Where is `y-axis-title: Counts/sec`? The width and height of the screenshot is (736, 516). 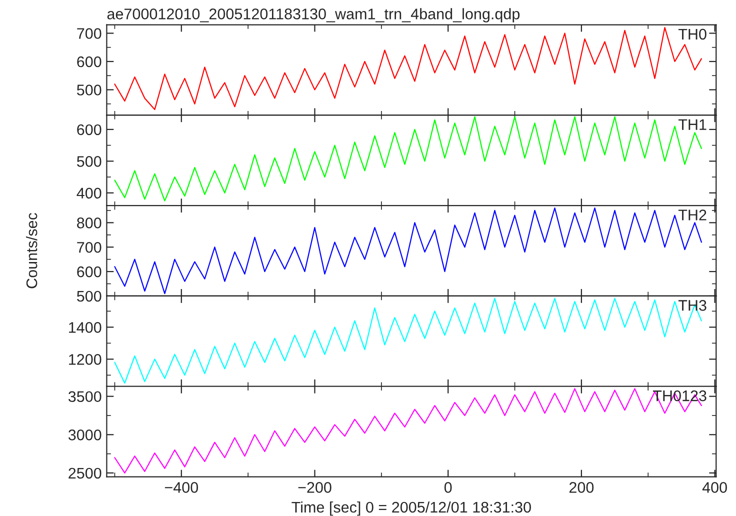 y-axis-title: Counts/sec is located at coordinates (32, 250).